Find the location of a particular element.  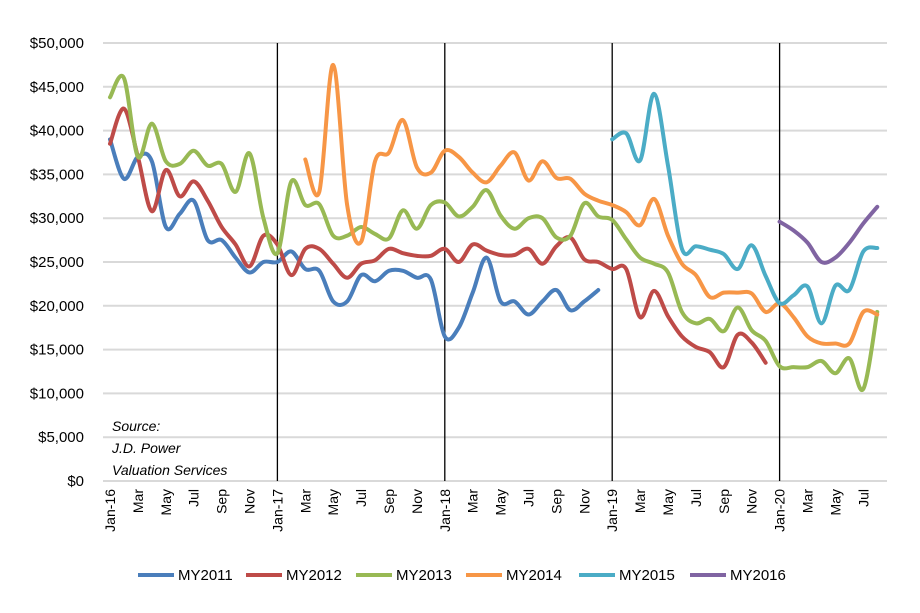

y-tick-label: $35,000 is located at coordinates (57, 174).